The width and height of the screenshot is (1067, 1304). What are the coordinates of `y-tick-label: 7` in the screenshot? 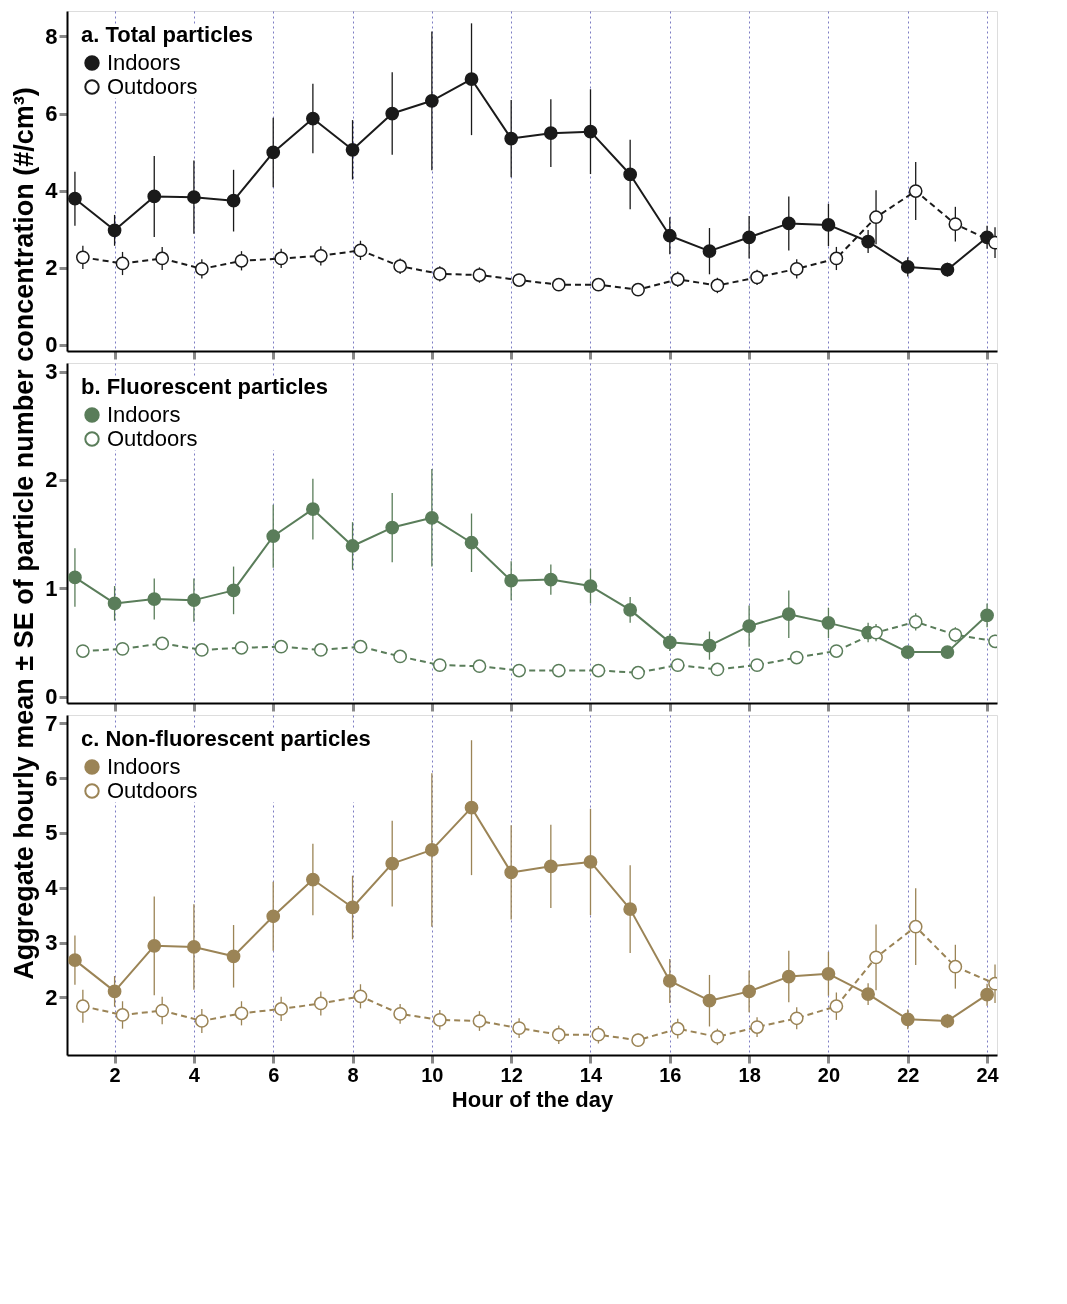 It's located at (51, 723).